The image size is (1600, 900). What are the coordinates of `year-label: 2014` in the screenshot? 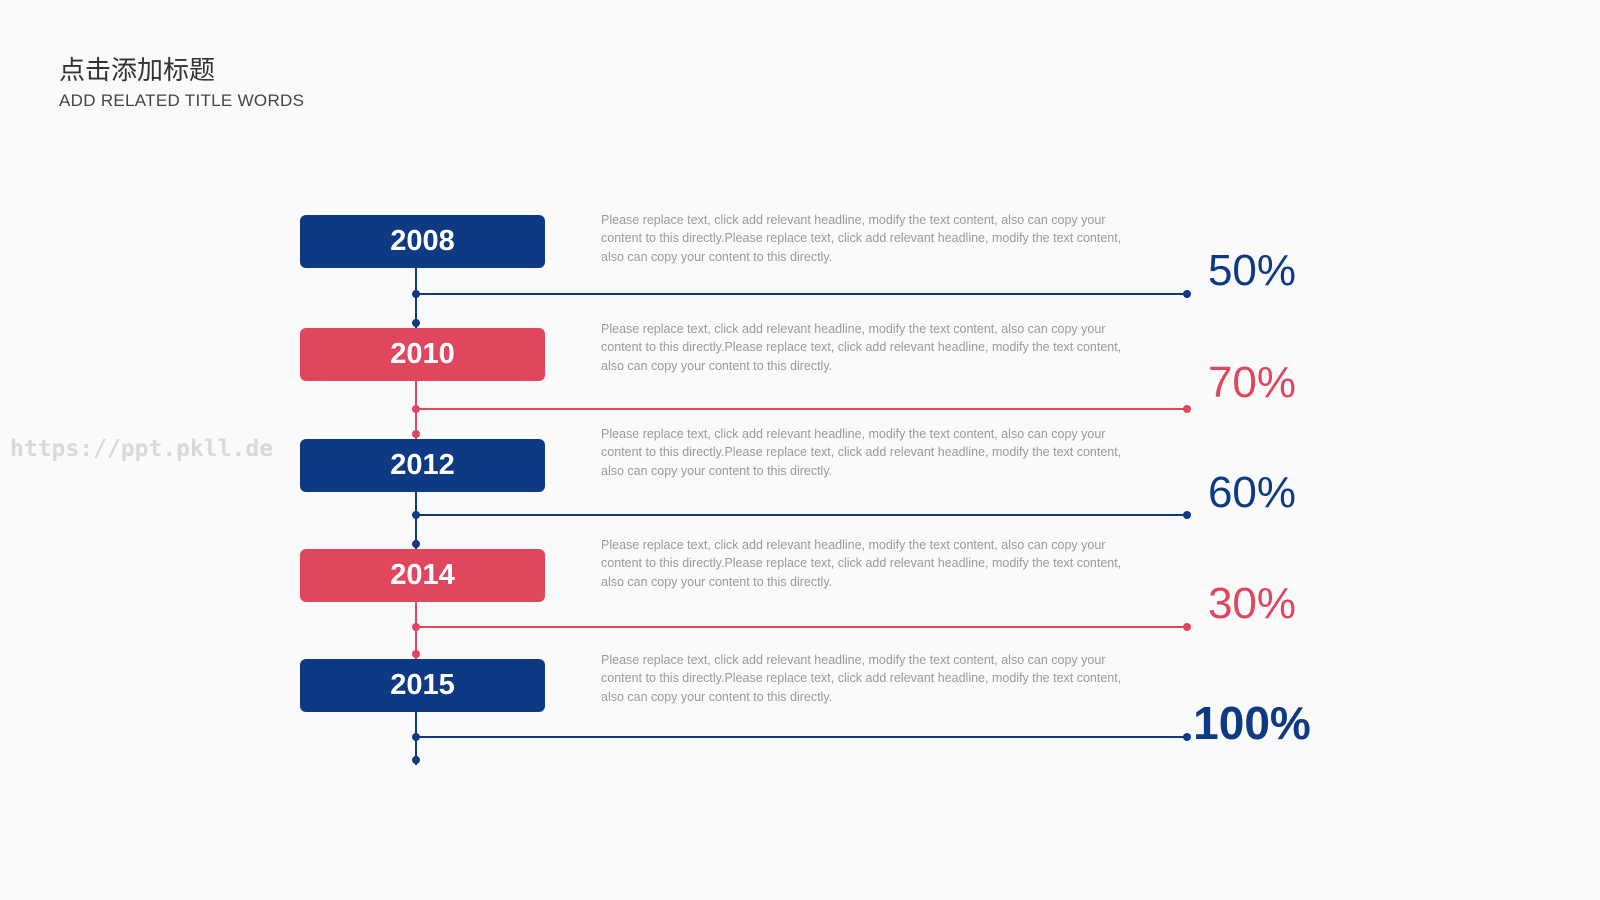 It's located at (422, 575).